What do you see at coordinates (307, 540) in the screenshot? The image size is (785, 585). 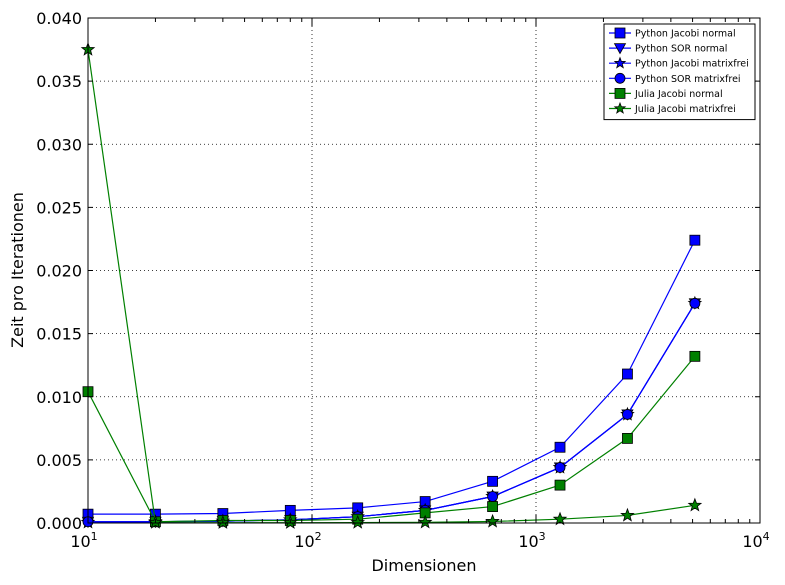 I see `x-tick-label: 10²` at bounding box center [307, 540].